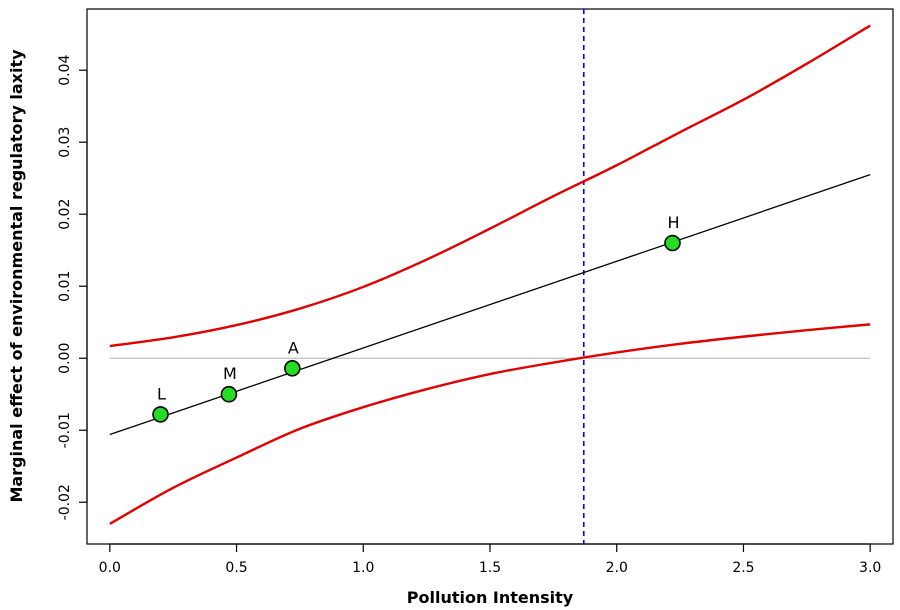 Image resolution: width=900 pixels, height=610 pixels. I want to click on x-axis-title: Pollution Intensity, so click(490, 597).